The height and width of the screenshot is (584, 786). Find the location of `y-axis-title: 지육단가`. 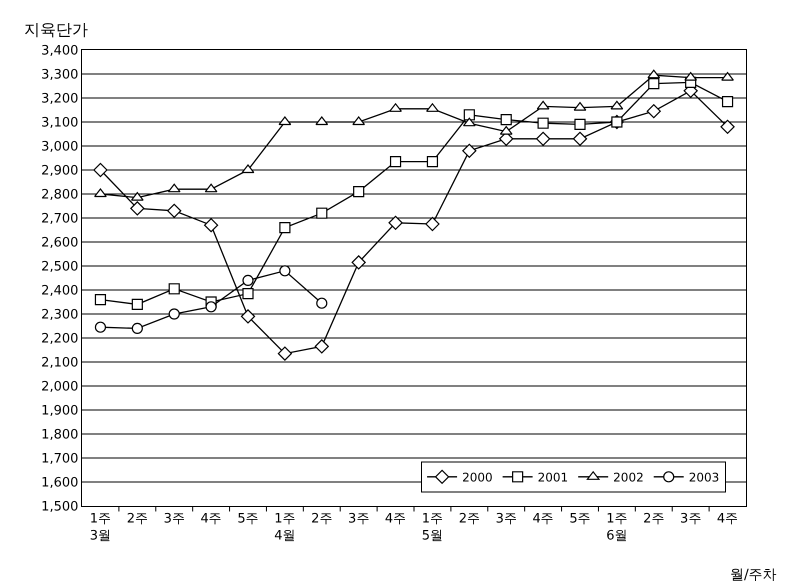

y-axis-title: 지육단가 is located at coordinates (56, 29).